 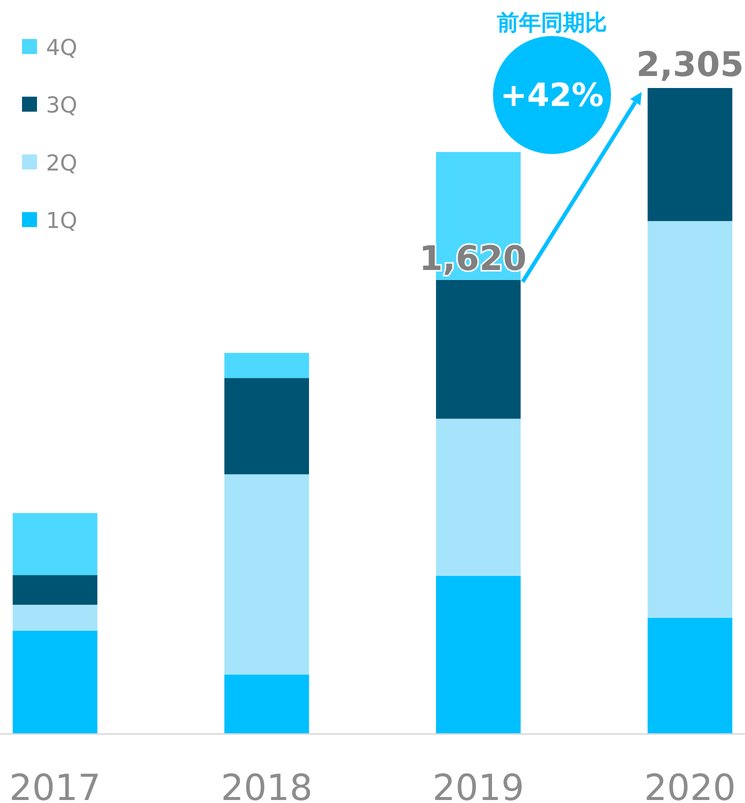 What do you see at coordinates (690, 785) in the screenshot?
I see `x-tick-label: 2020` at bounding box center [690, 785].